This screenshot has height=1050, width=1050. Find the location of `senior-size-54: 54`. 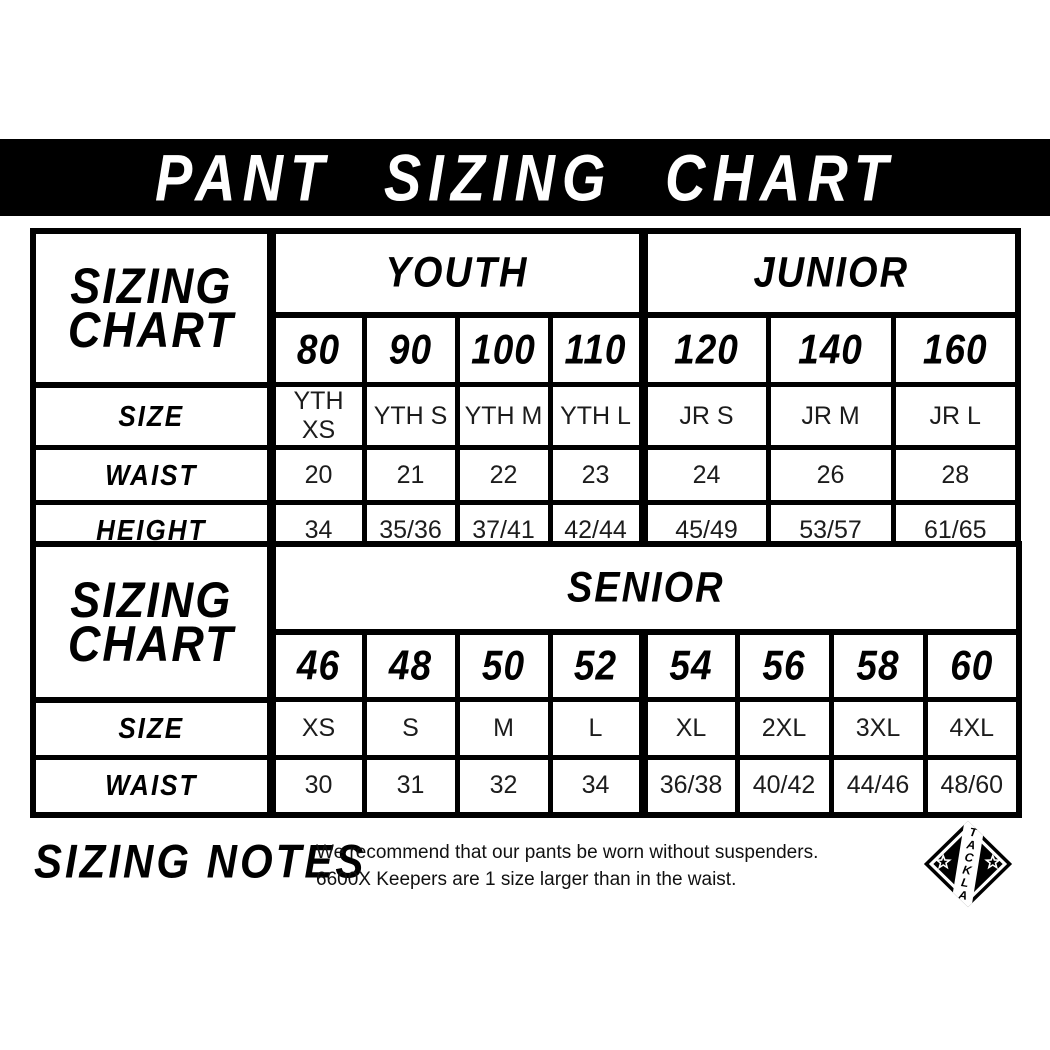

senior-size-54: 54 is located at coordinates (690, 665).